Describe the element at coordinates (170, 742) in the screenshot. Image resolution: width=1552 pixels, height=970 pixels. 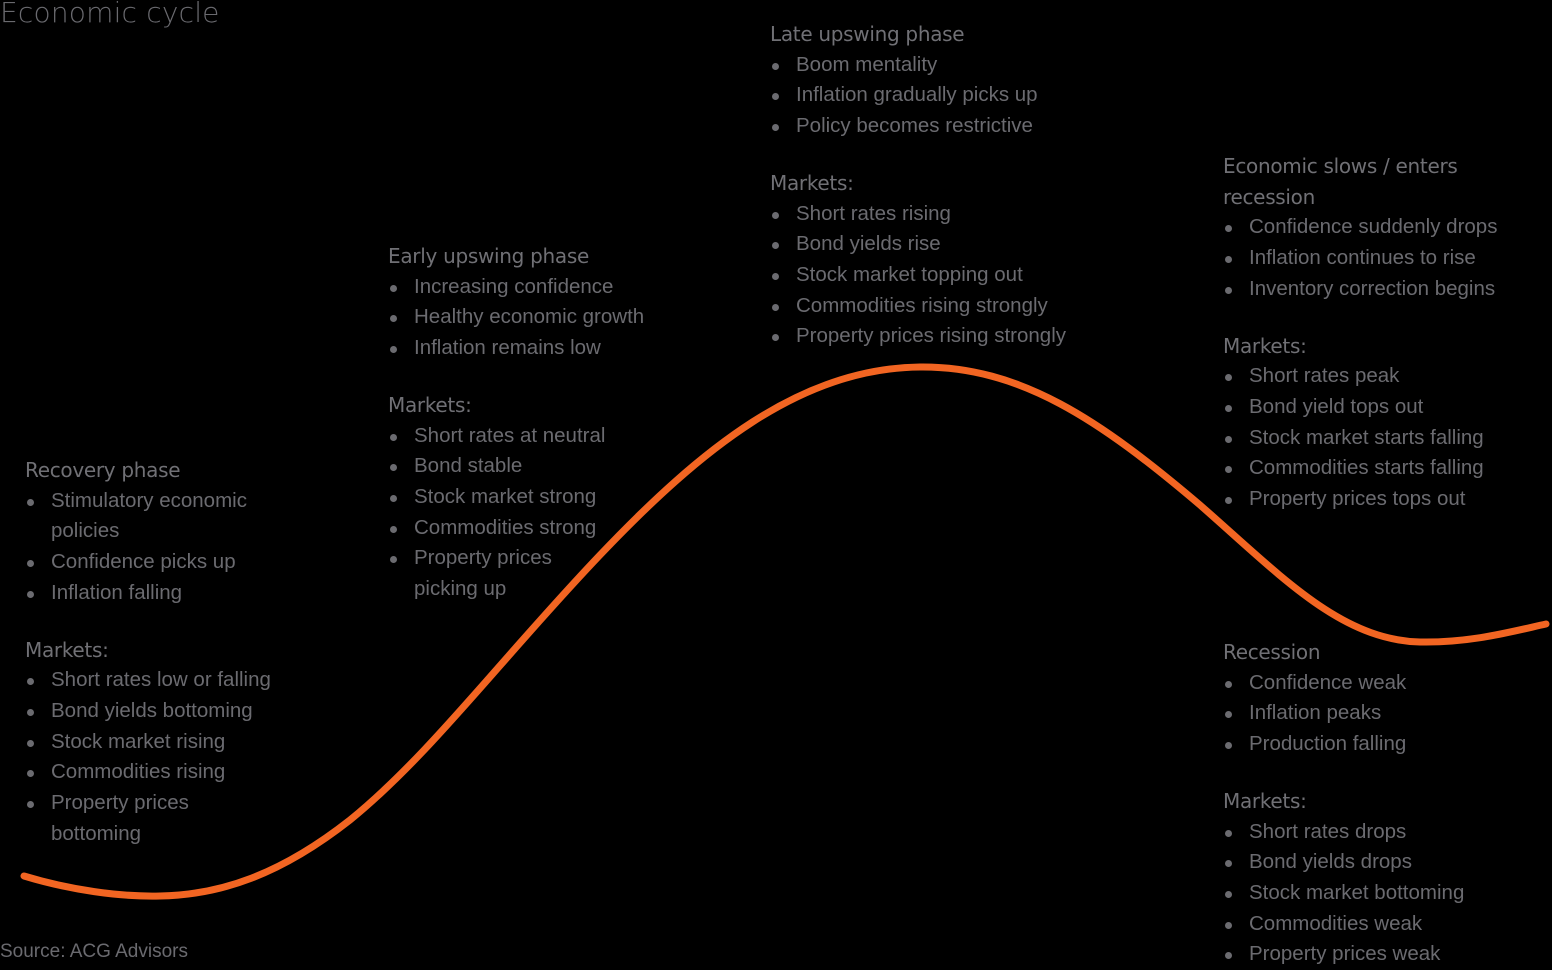
I see `list-item: Stock market rising` at that location.